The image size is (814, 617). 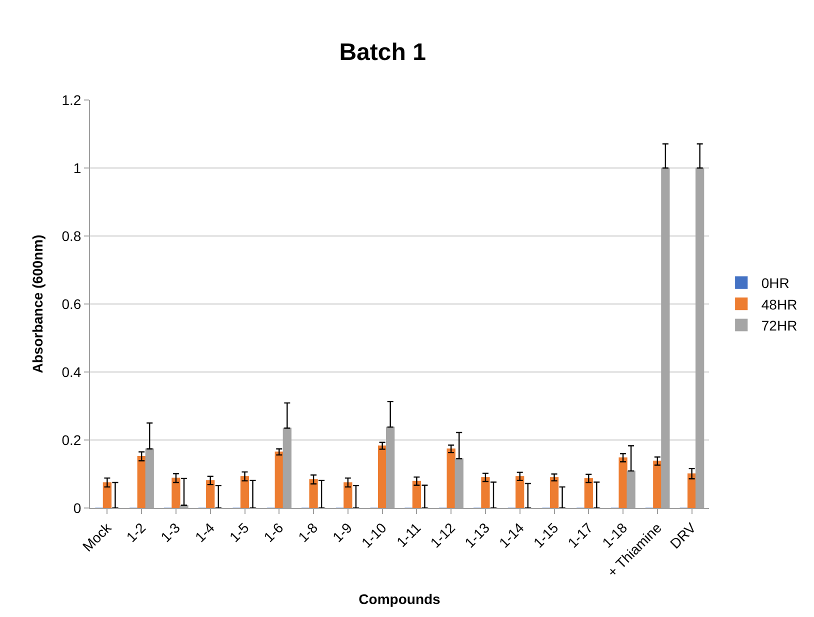 What do you see at coordinates (408, 534) in the screenshot?
I see `x-tick-label: 1-11` at bounding box center [408, 534].